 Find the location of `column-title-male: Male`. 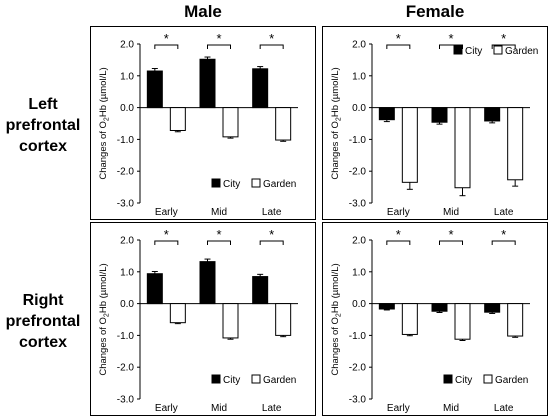

column-title-male: Male is located at coordinates (203, 11).